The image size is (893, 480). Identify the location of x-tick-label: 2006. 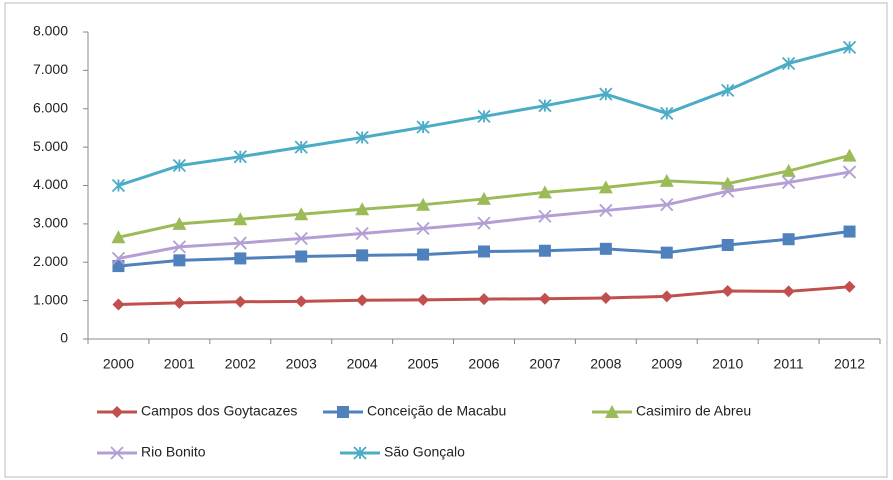
(483, 364).